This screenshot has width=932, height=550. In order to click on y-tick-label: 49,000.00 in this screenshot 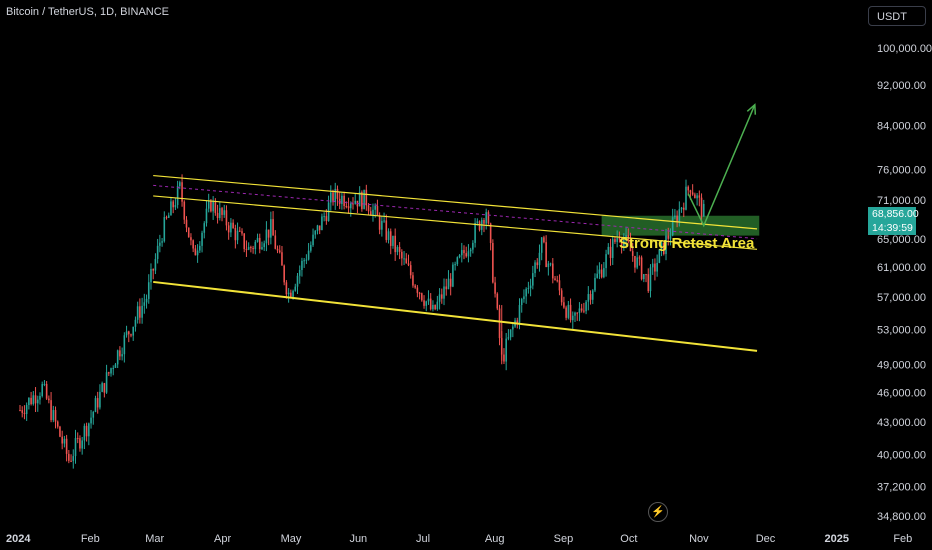, I will do `click(901, 365)`.